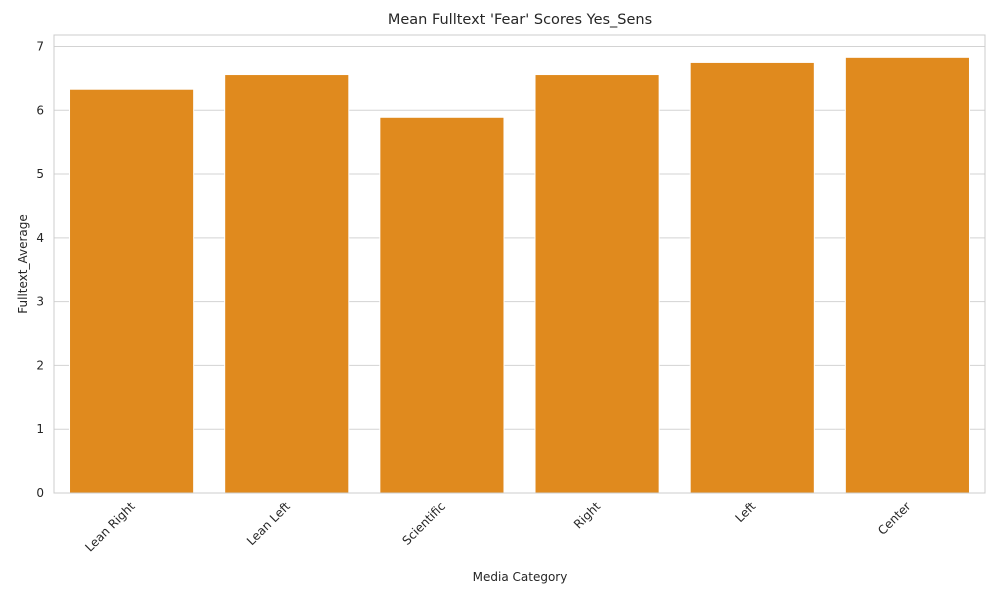 The width and height of the screenshot is (1000, 600). What do you see at coordinates (40, 238) in the screenshot?
I see `y-tick-label: 4` at bounding box center [40, 238].